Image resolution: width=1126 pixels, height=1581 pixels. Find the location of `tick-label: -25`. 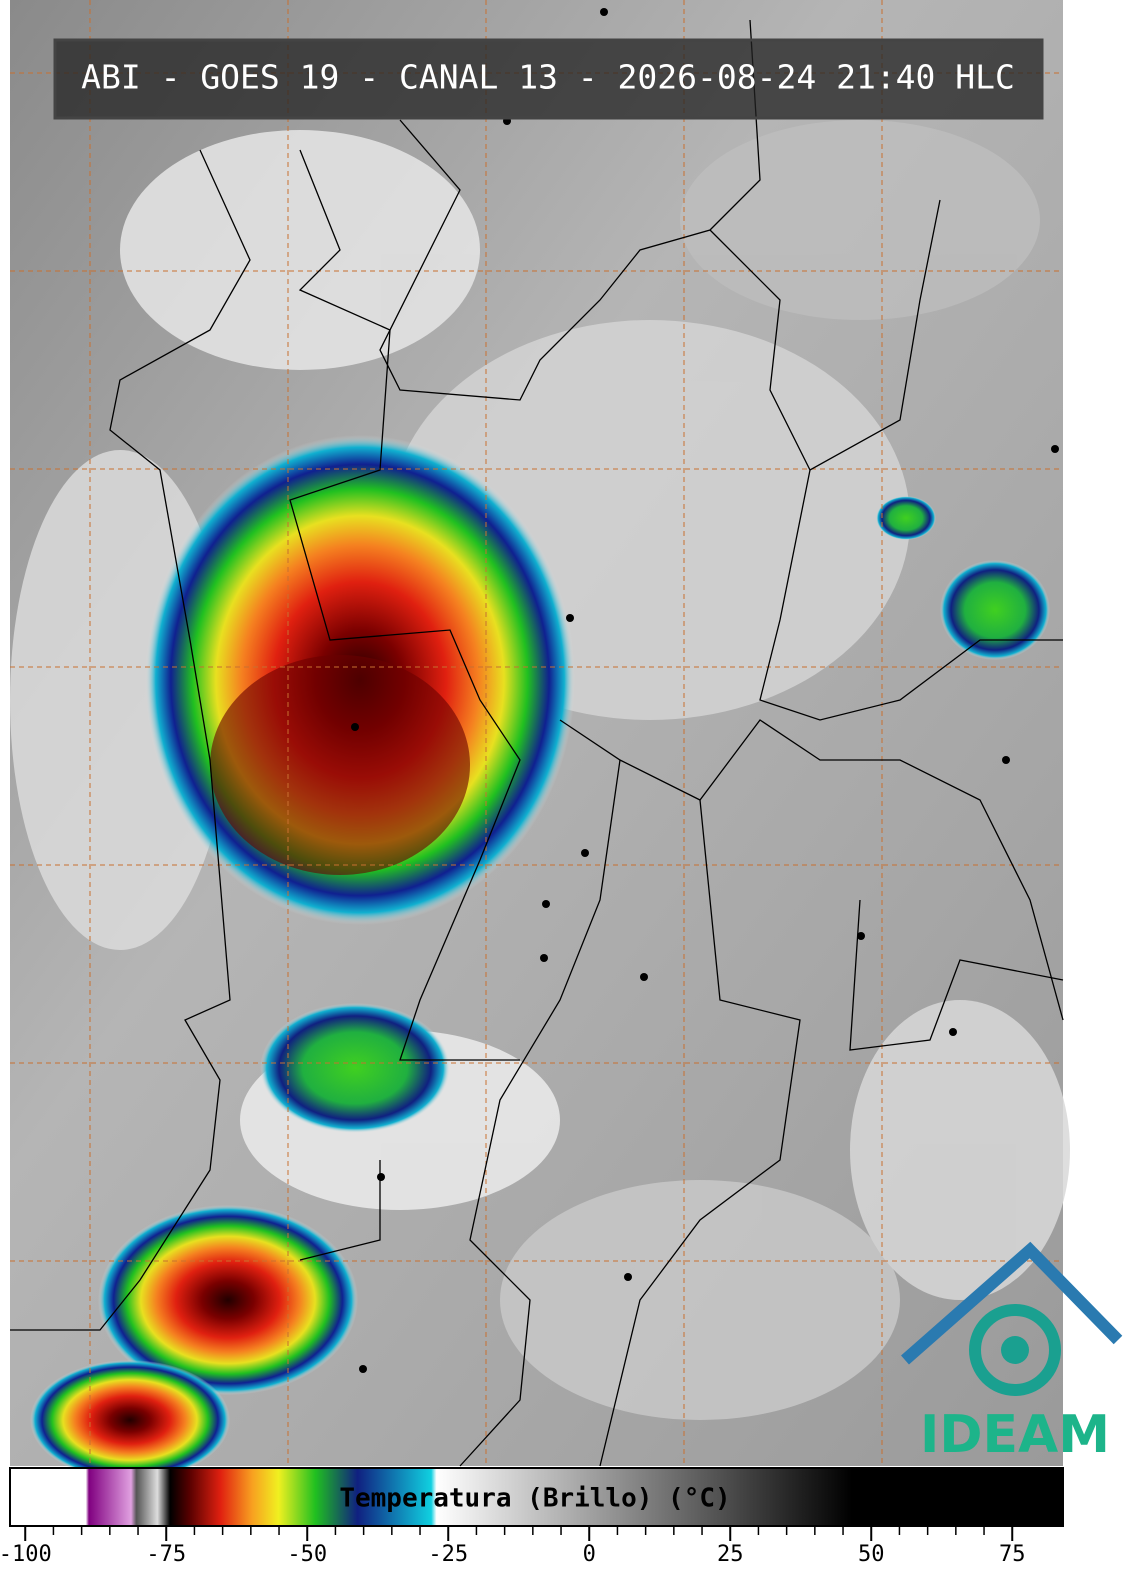

tick-label: -25 is located at coordinates (448, 1554).